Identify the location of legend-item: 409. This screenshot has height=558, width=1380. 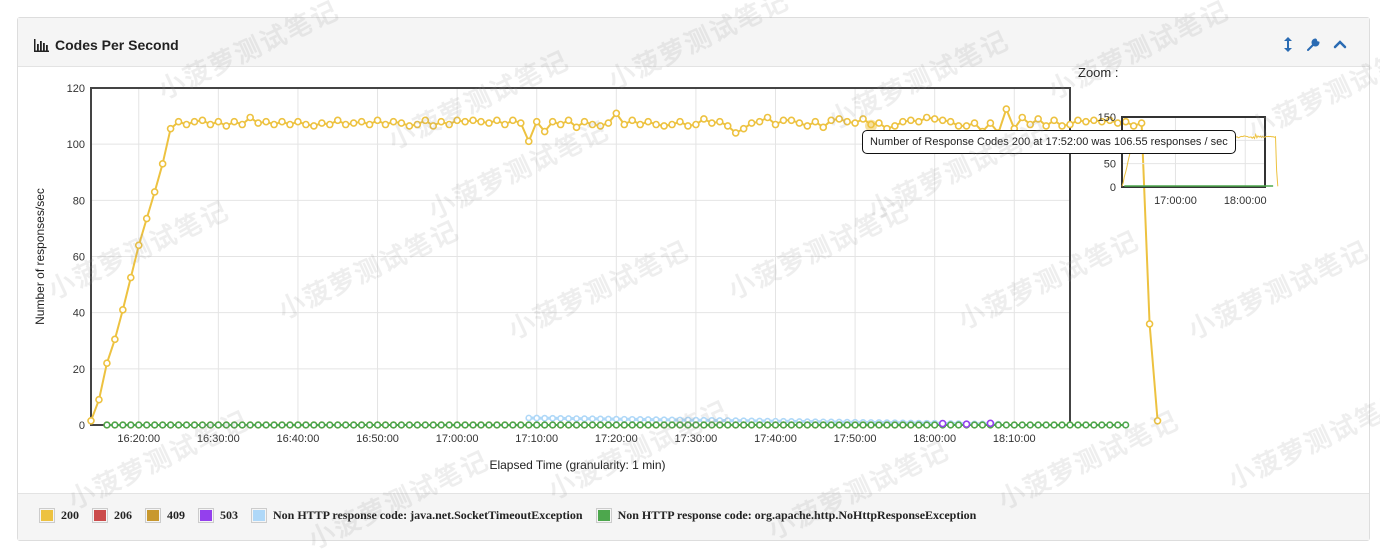
(165, 515).